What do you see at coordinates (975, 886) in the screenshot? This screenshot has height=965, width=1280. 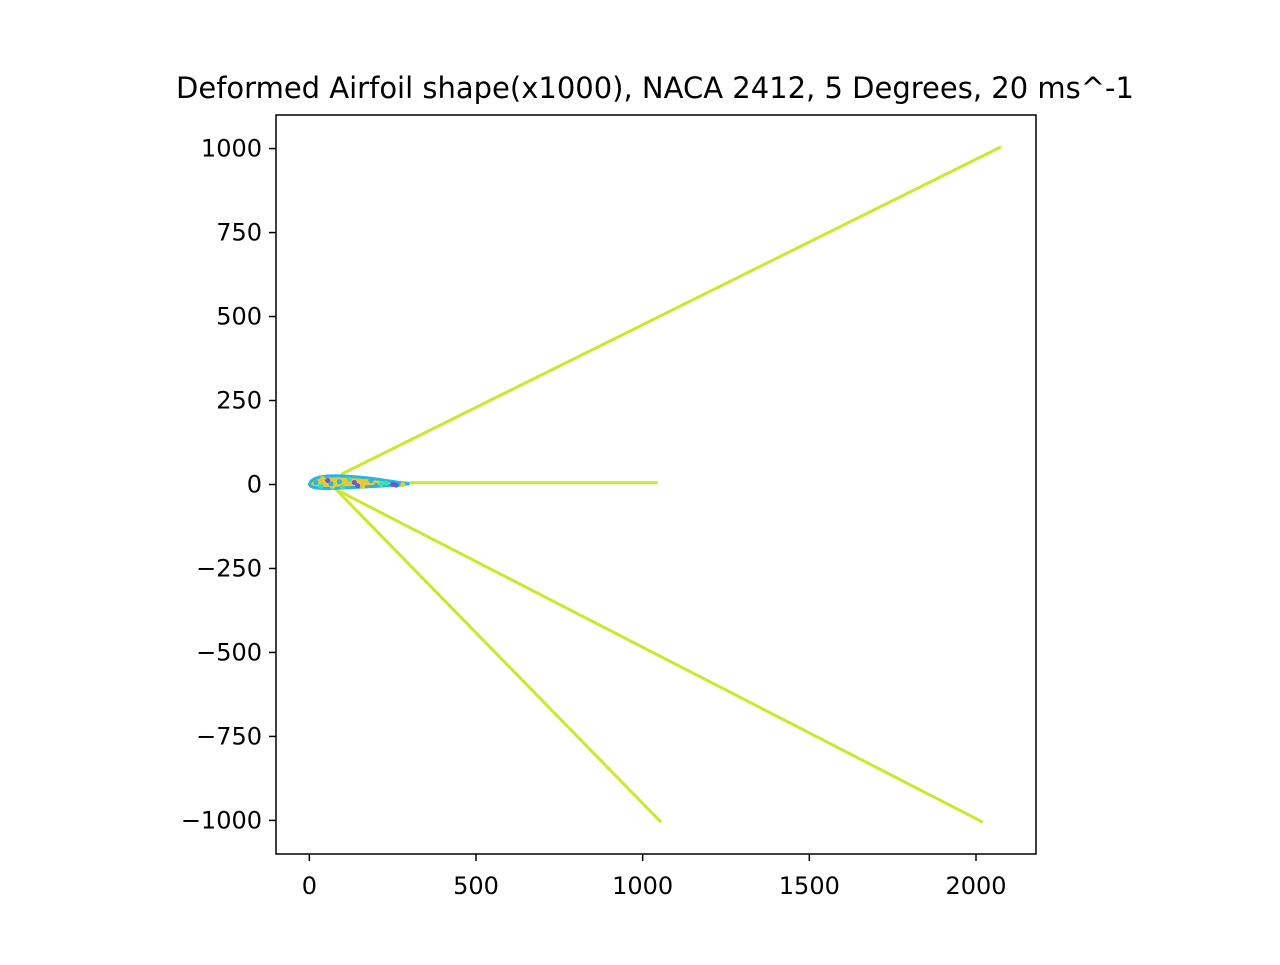 I see `x-tick-label: 2000` at bounding box center [975, 886].